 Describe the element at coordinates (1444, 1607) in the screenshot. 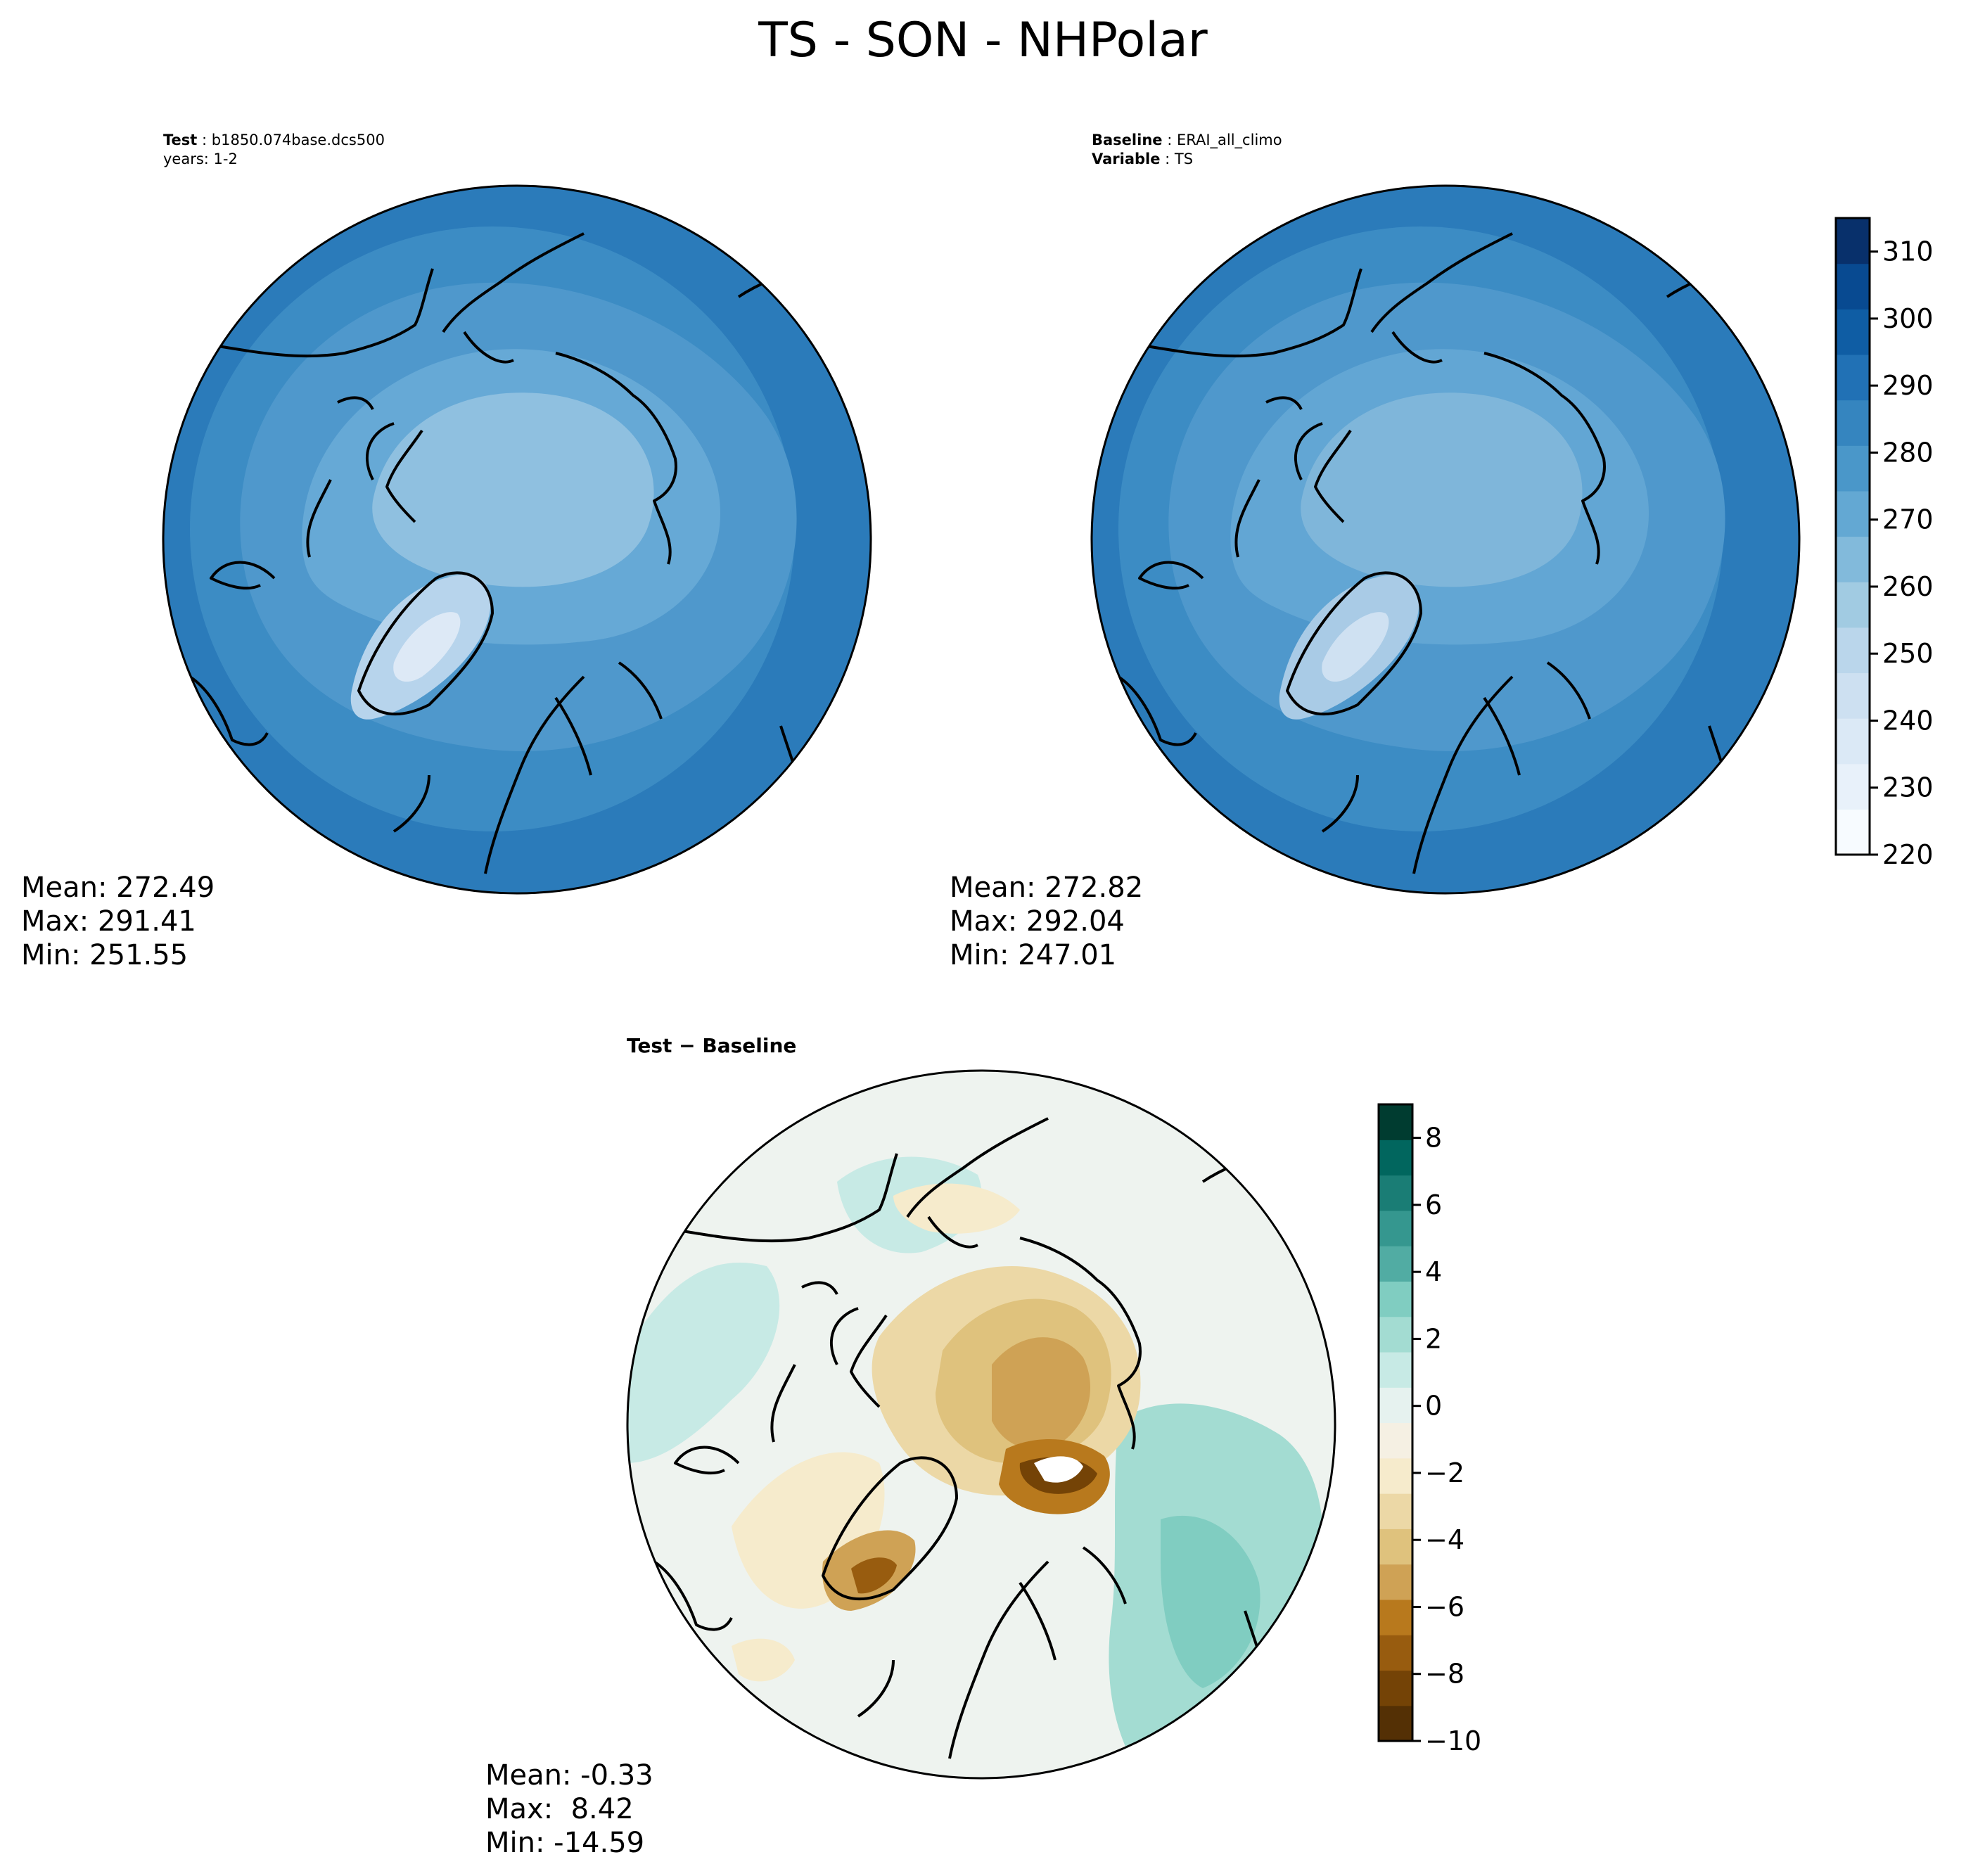

I see `difference-colorbar-tick-label: −6` at that location.